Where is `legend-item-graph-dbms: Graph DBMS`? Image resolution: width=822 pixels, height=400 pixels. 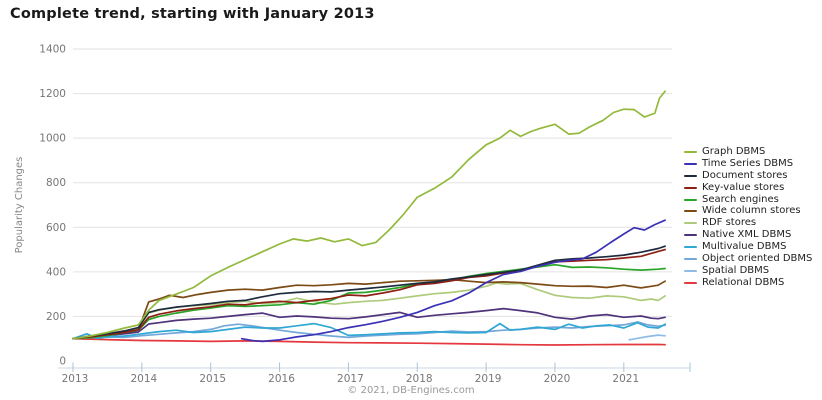 legend-item-graph-dbms: Graph DBMS is located at coordinates (748, 152).